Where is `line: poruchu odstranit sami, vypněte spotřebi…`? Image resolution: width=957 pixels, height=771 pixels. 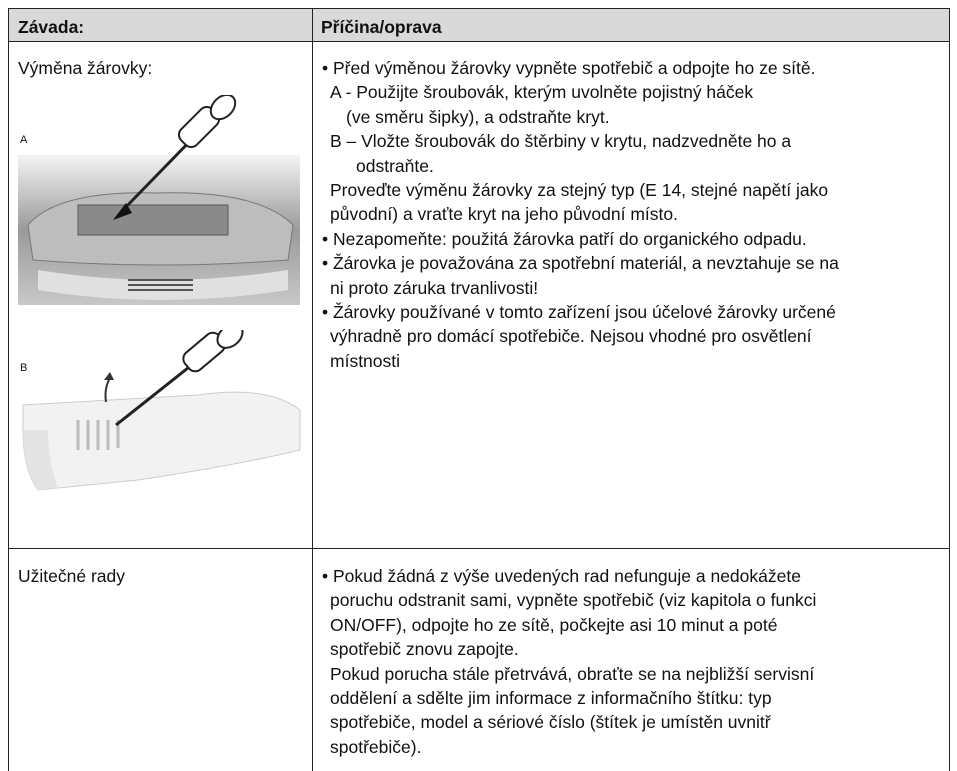
line: poruchu odstranit sami, vypněte spotřebi… is located at coordinates (573, 600).